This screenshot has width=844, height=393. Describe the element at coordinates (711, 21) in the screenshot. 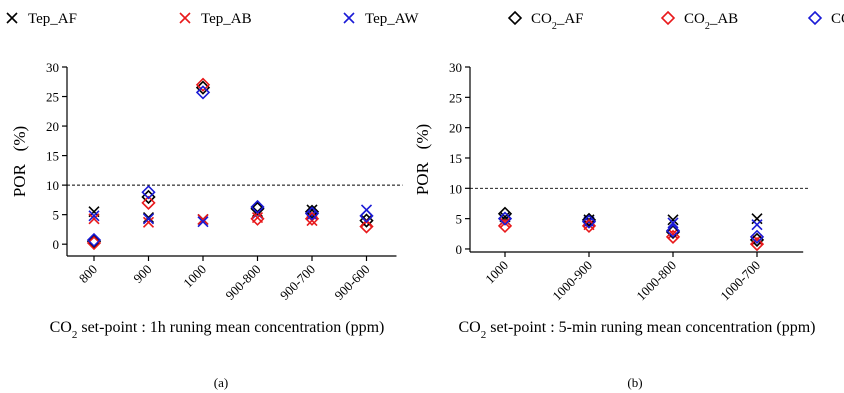

I see `legend-label: CO2_AB` at that location.